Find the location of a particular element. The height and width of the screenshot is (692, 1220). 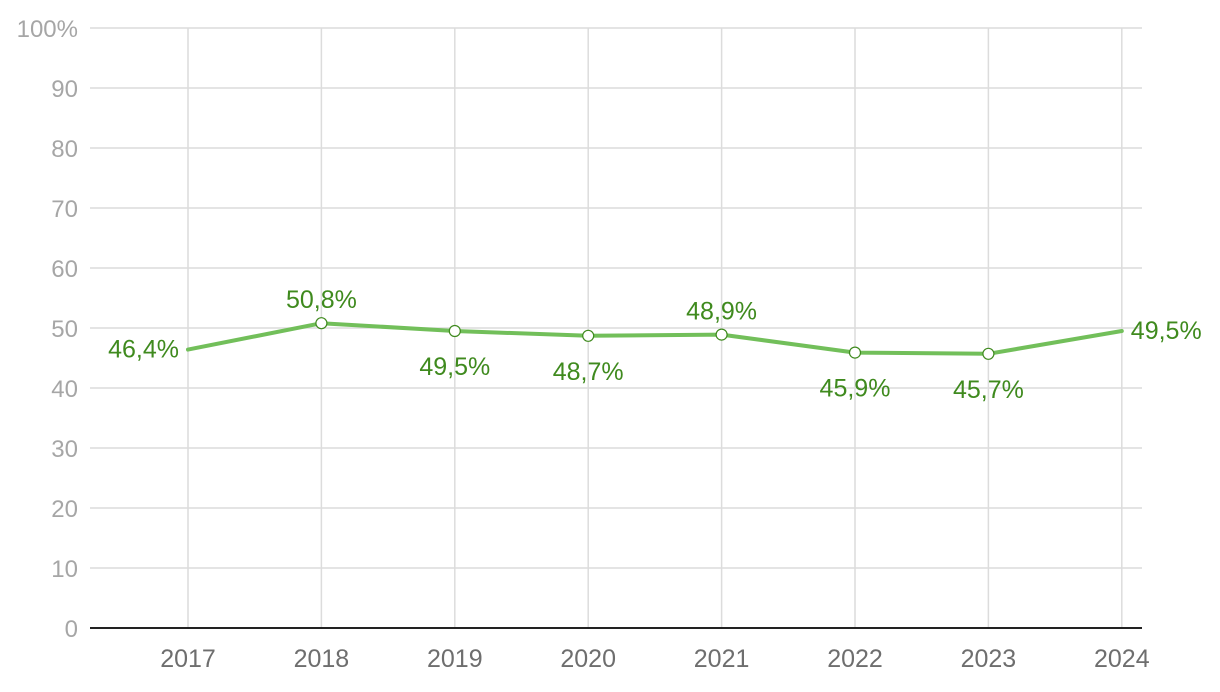

data-label: 46,4% is located at coordinates (143, 350).